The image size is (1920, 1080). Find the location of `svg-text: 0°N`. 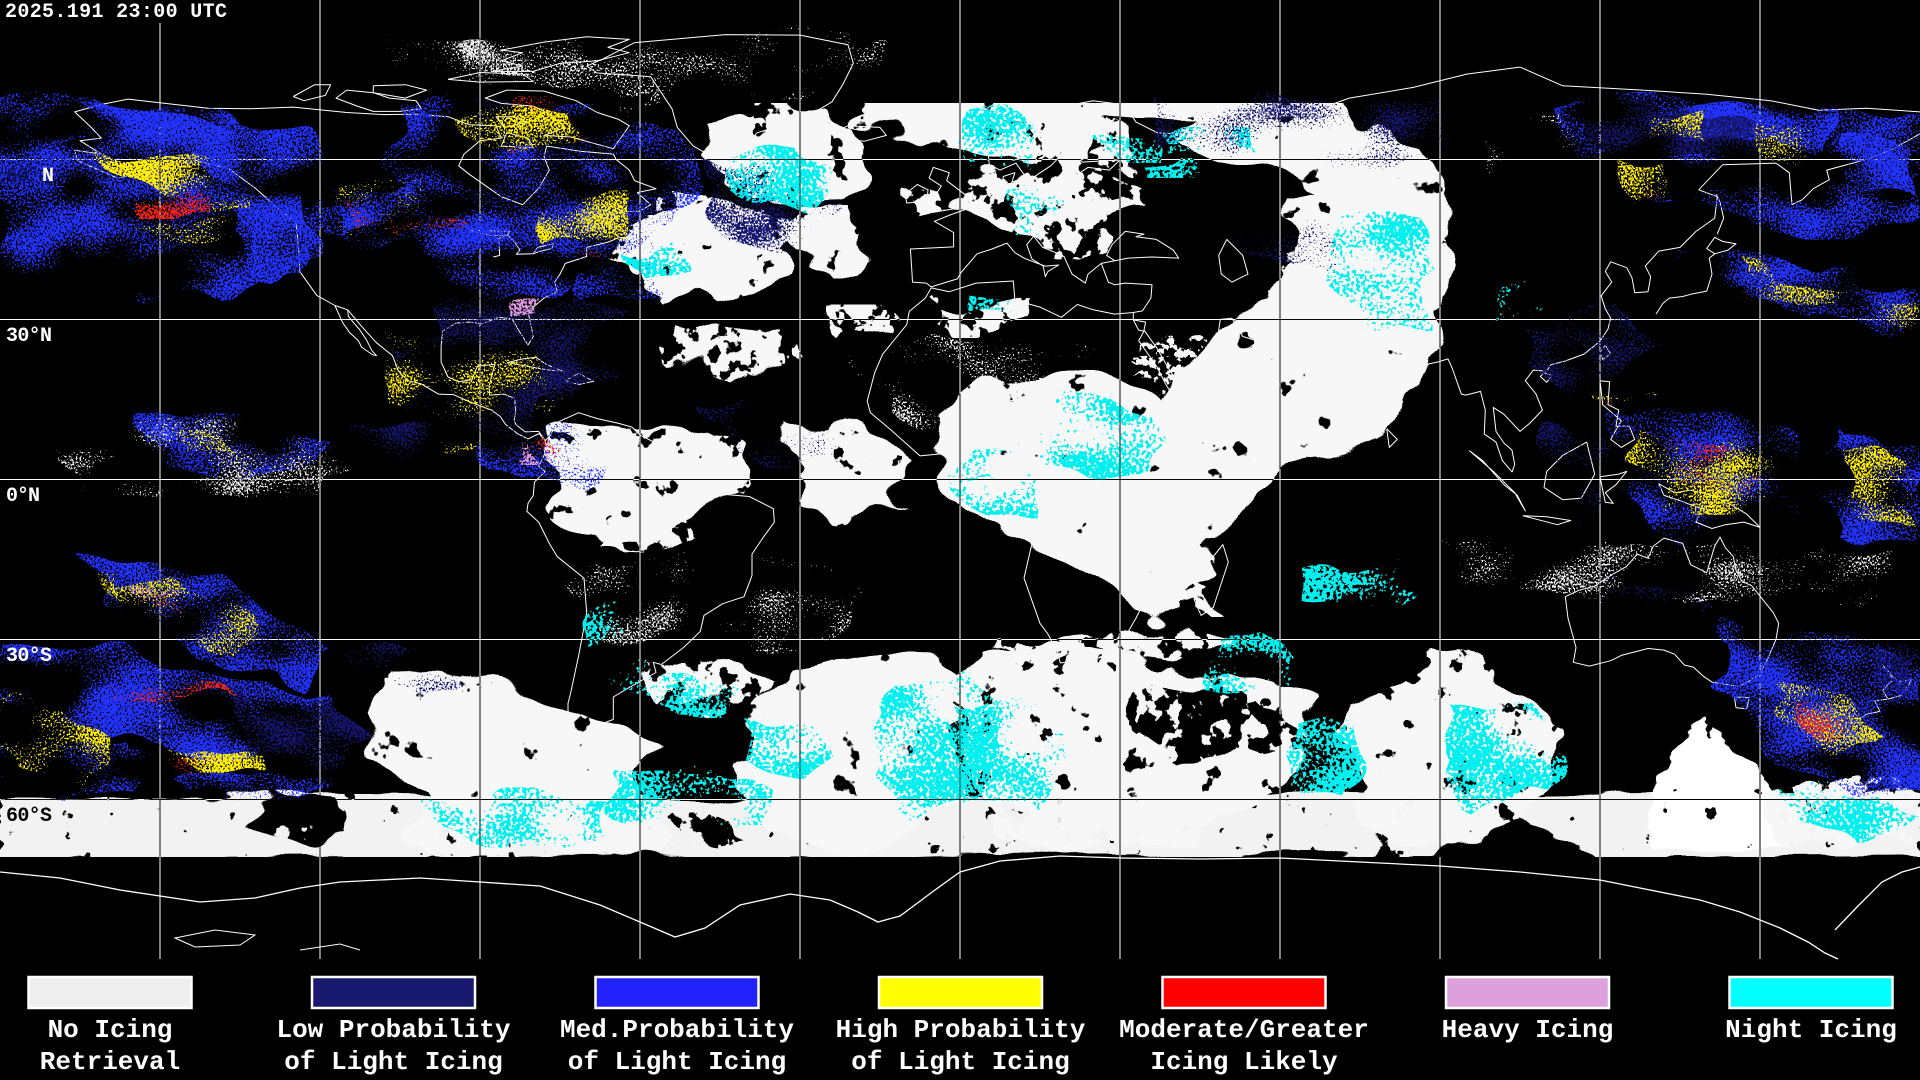

svg-text: 0°N is located at coordinates (23, 496).